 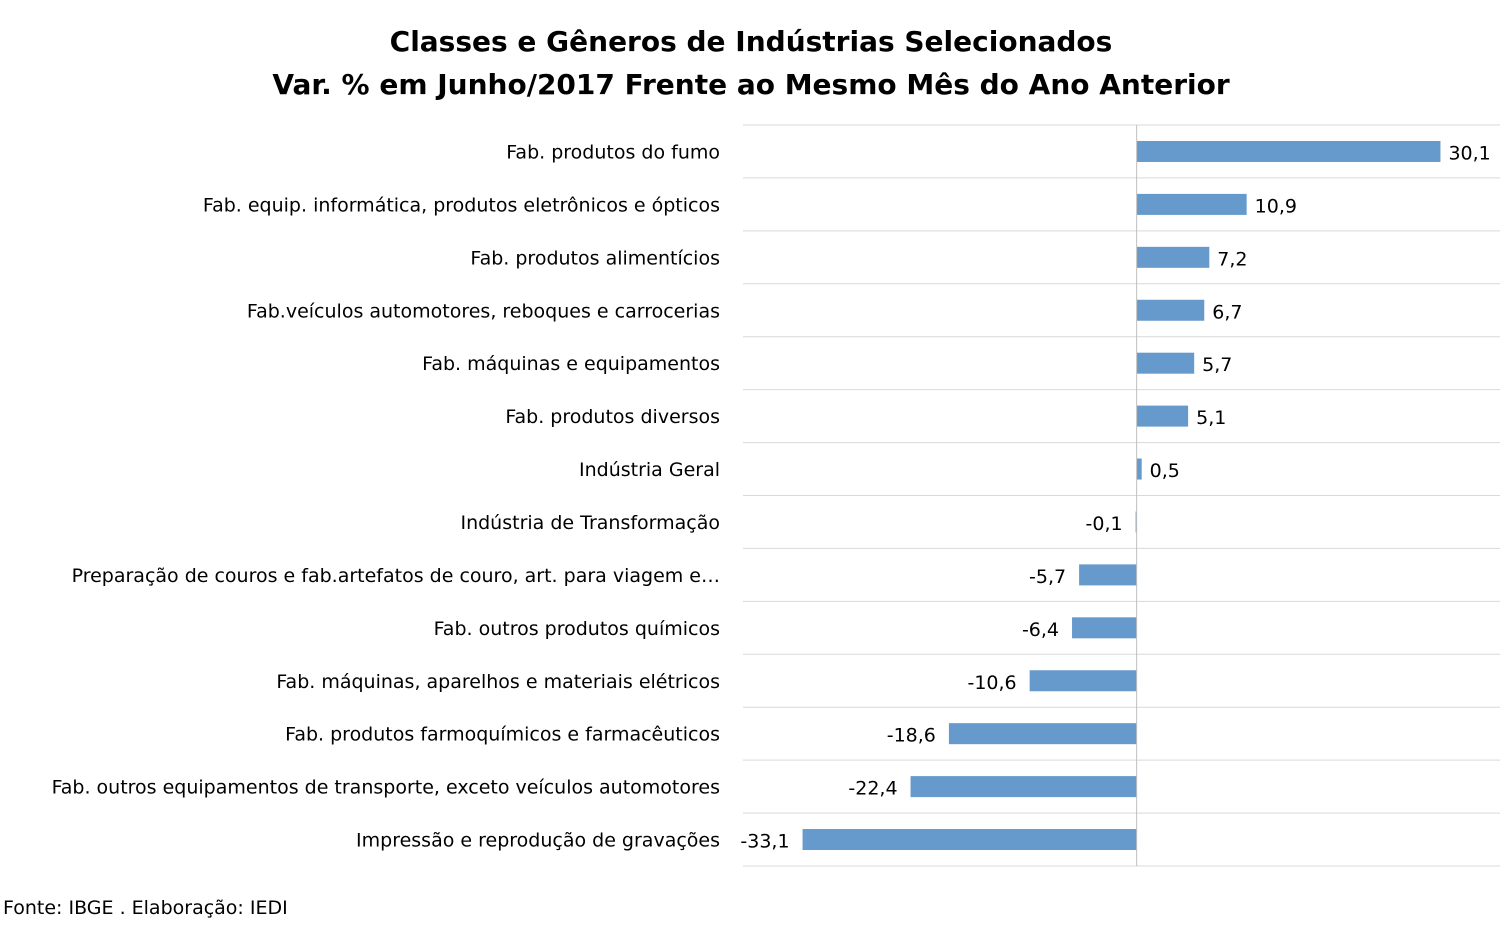 I want to click on category-label: Fab. máquinas e equipamentos, so click(x=571, y=364).